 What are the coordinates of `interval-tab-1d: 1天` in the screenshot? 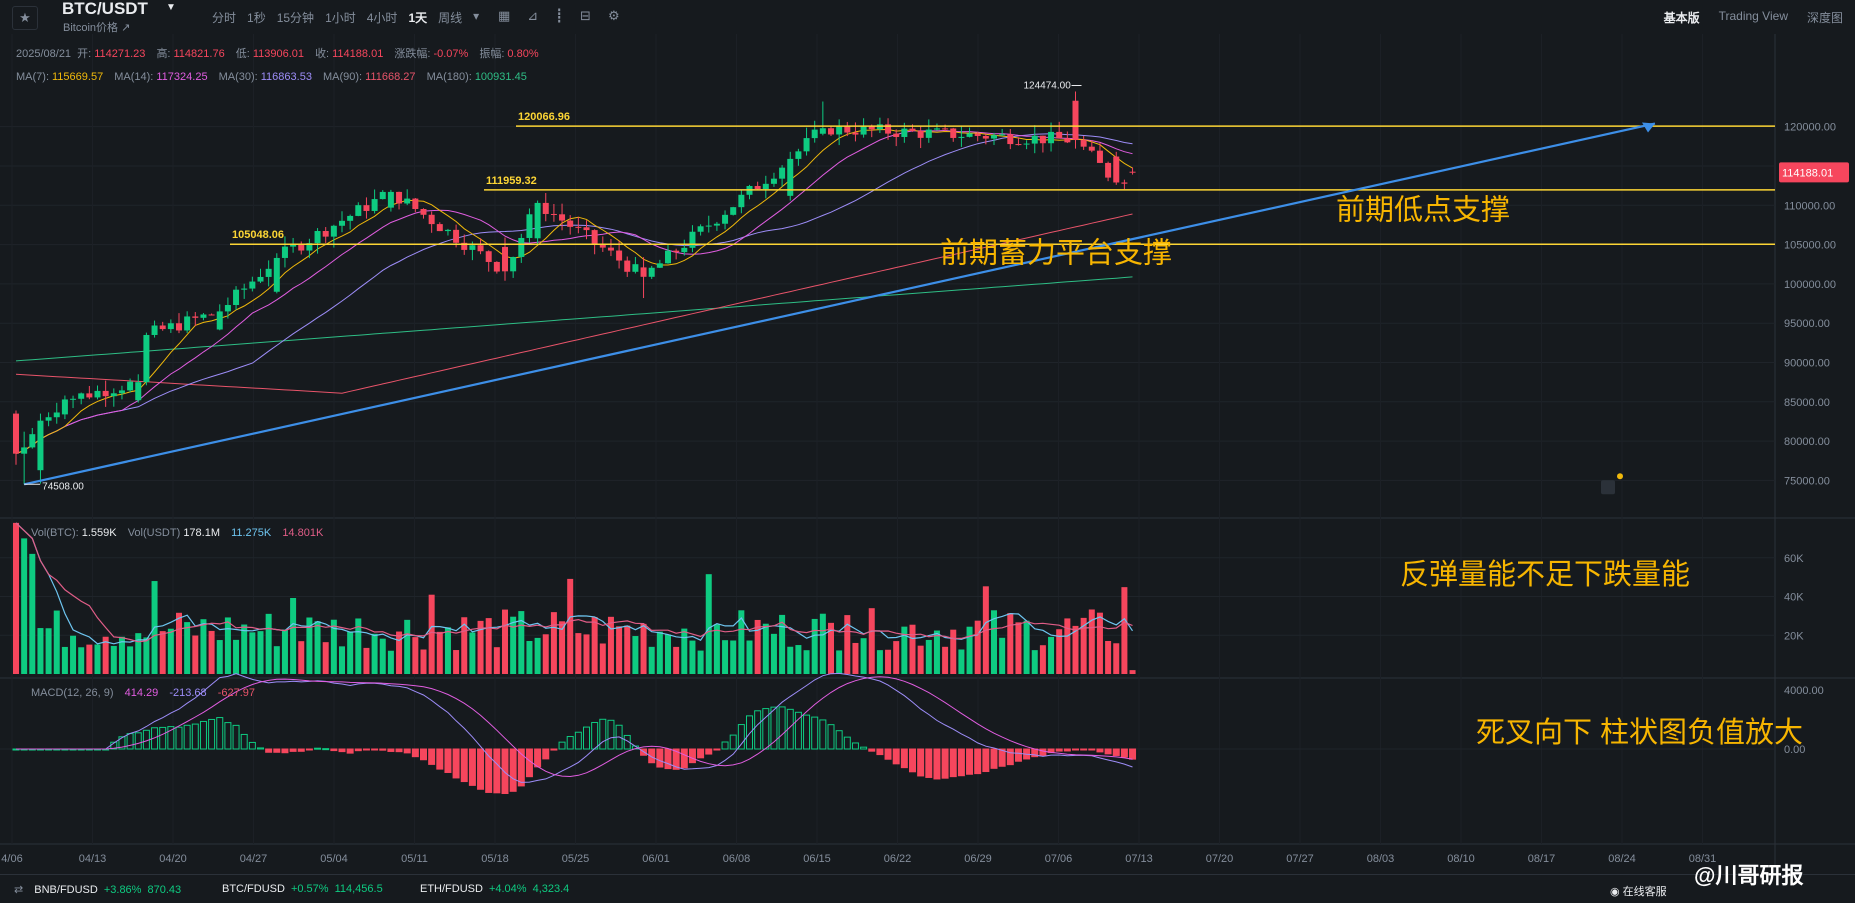 It's located at (418, 18).